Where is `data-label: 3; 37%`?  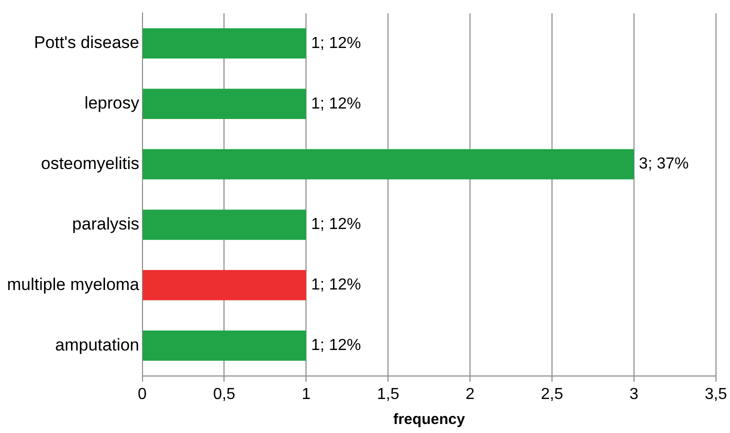 data-label: 3; 37% is located at coordinates (663, 164).